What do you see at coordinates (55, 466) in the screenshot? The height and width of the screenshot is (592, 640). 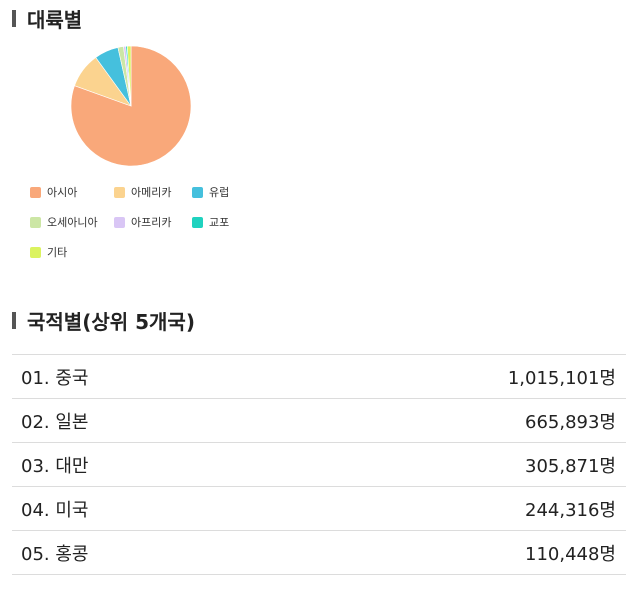 I see `country-name: 03. 대만` at bounding box center [55, 466].